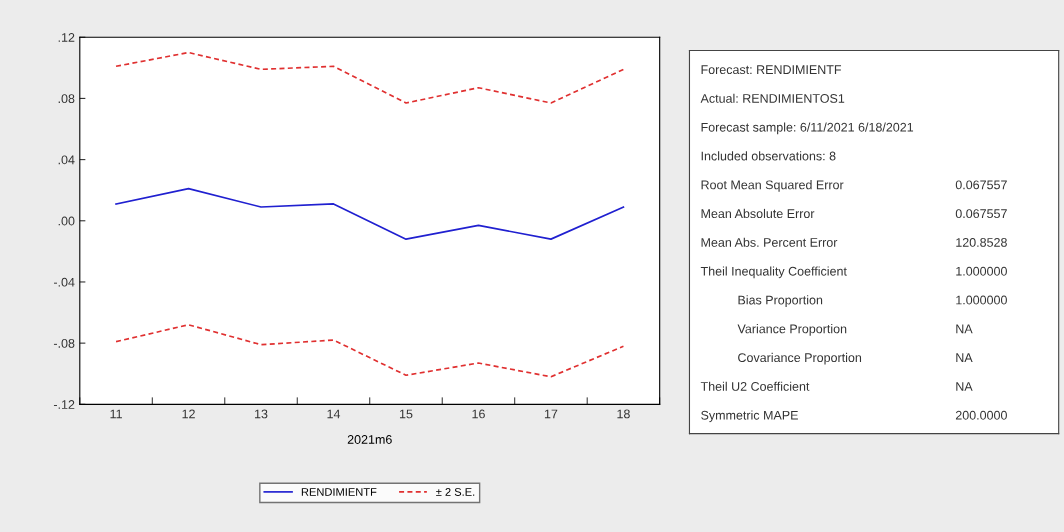 This screenshot has height=532, width=1064. What do you see at coordinates (455, 492) in the screenshot?
I see `legend-label: ± 2 S.E.` at bounding box center [455, 492].